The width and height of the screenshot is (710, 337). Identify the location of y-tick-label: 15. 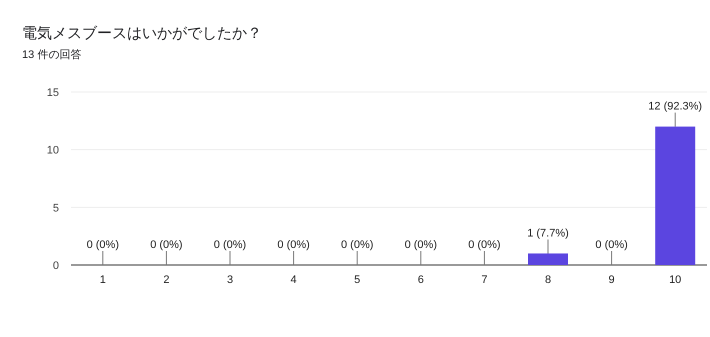
(52, 93).